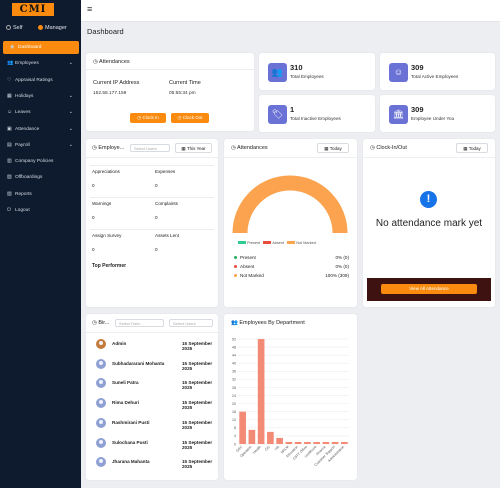  Describe the element at coordinates (131, 422) in the screenshot. I see `birthday-name: Rashmirani Pusti` at that location.